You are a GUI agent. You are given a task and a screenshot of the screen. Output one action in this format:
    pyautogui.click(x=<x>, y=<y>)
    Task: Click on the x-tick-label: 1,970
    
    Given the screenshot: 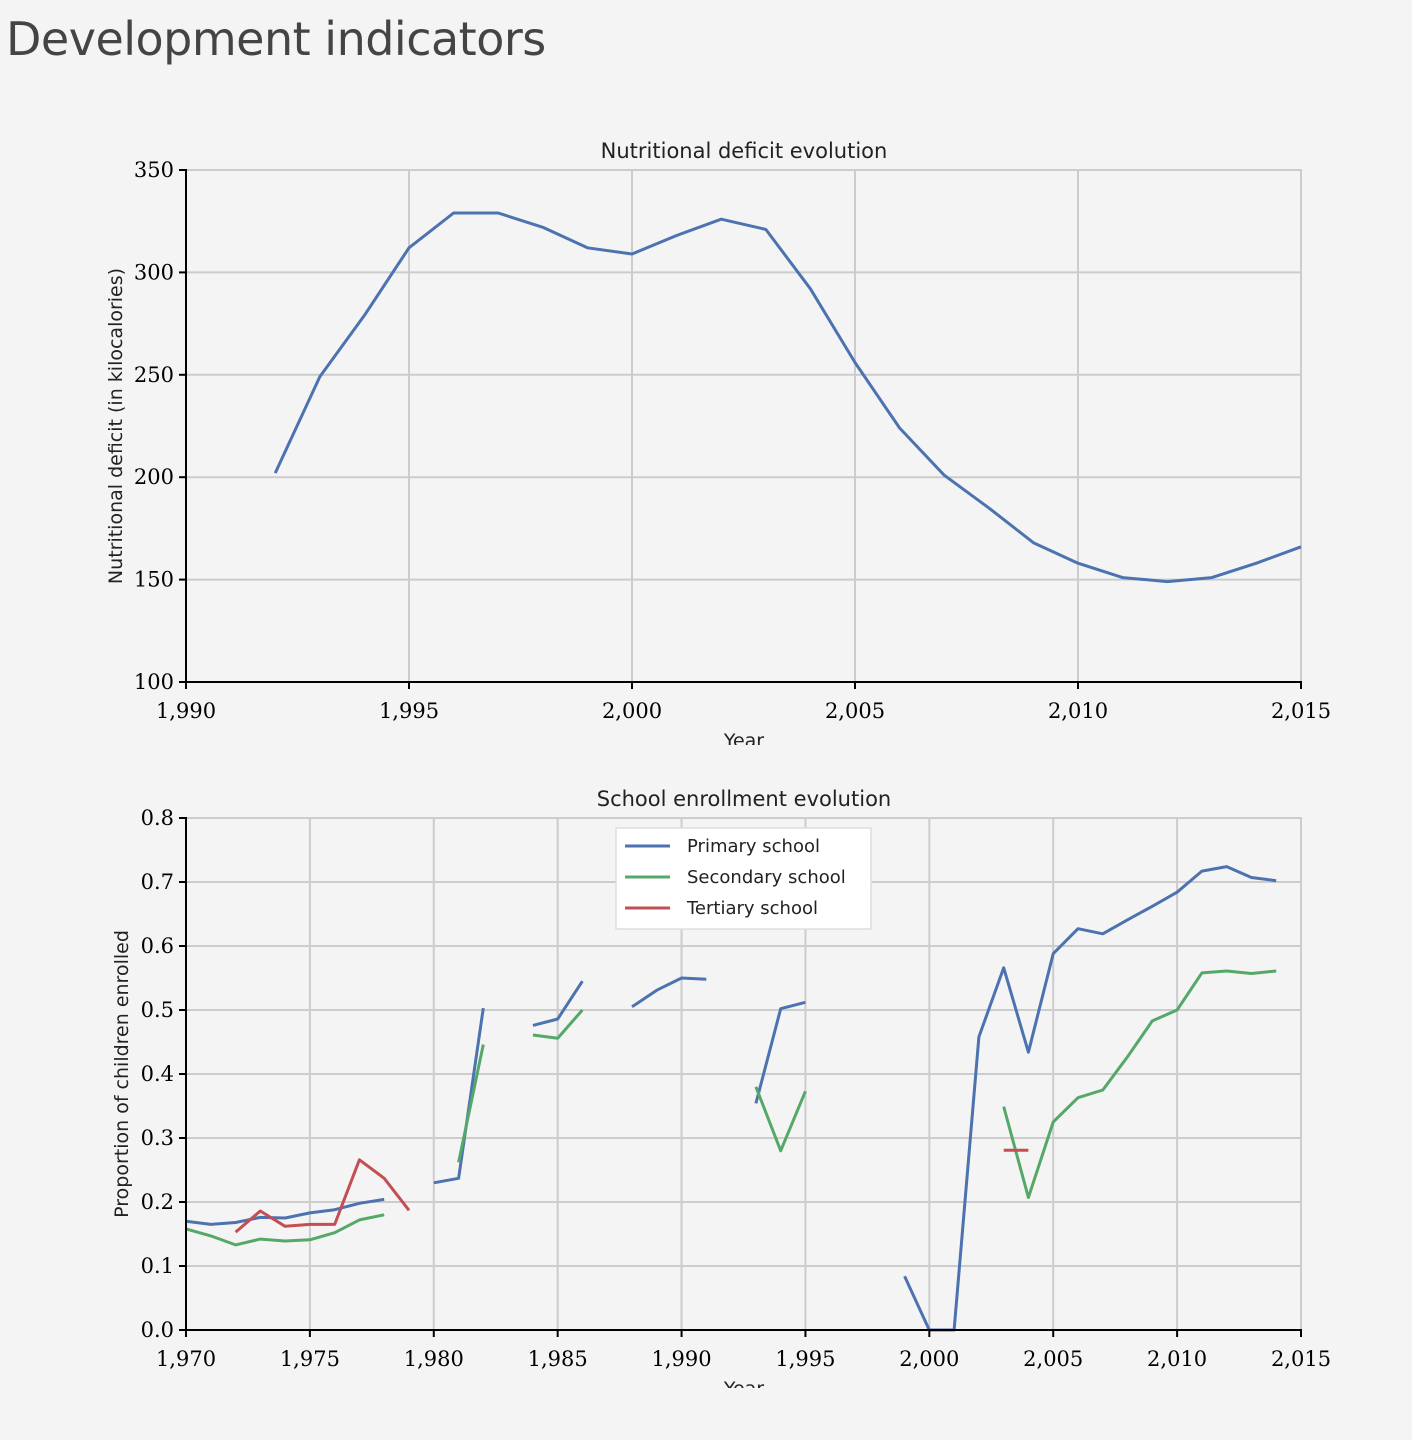 What is the action you would take?
    pyautogui.click(x=186, y=1359)
    